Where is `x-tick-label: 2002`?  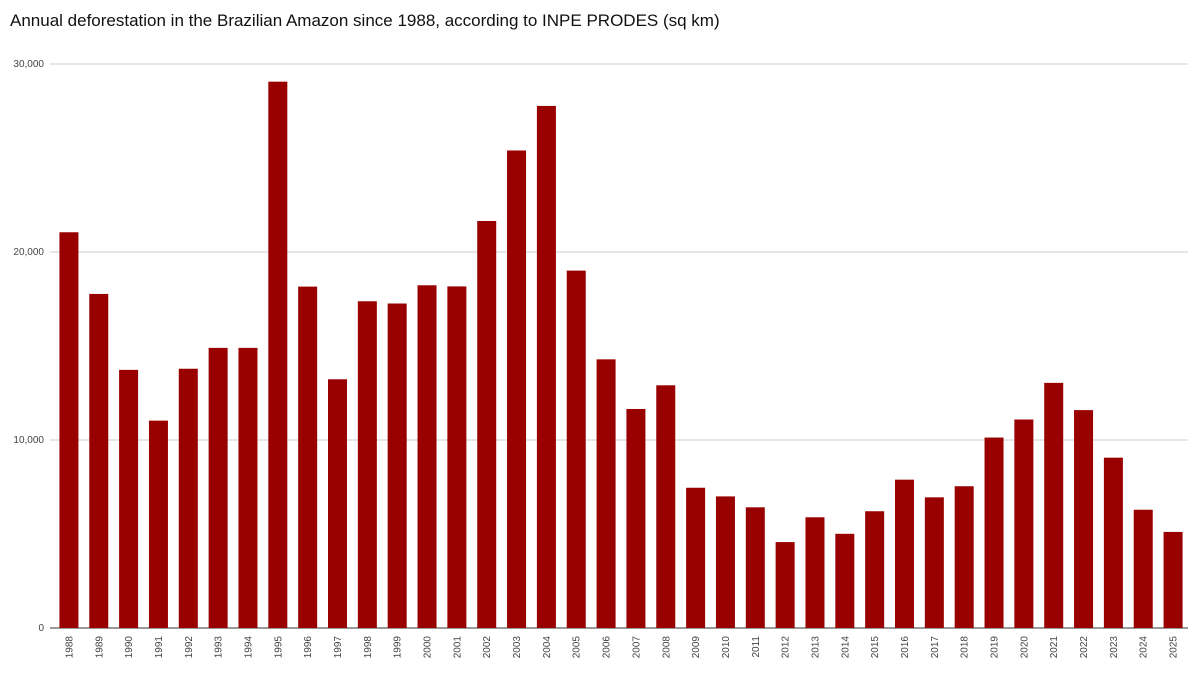
x-tick-label: 2002 is located at coordinates (487, 647).